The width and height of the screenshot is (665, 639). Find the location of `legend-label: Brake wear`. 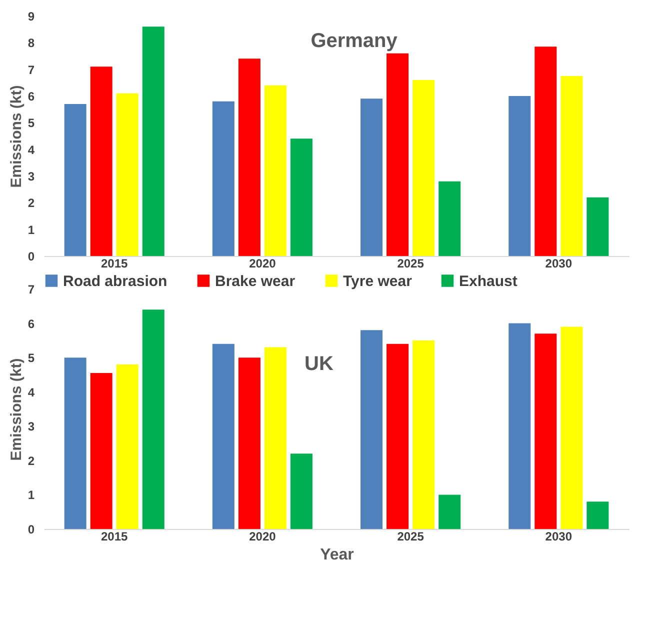

legend-label: Brake wear is located at coordinates (255, 281).